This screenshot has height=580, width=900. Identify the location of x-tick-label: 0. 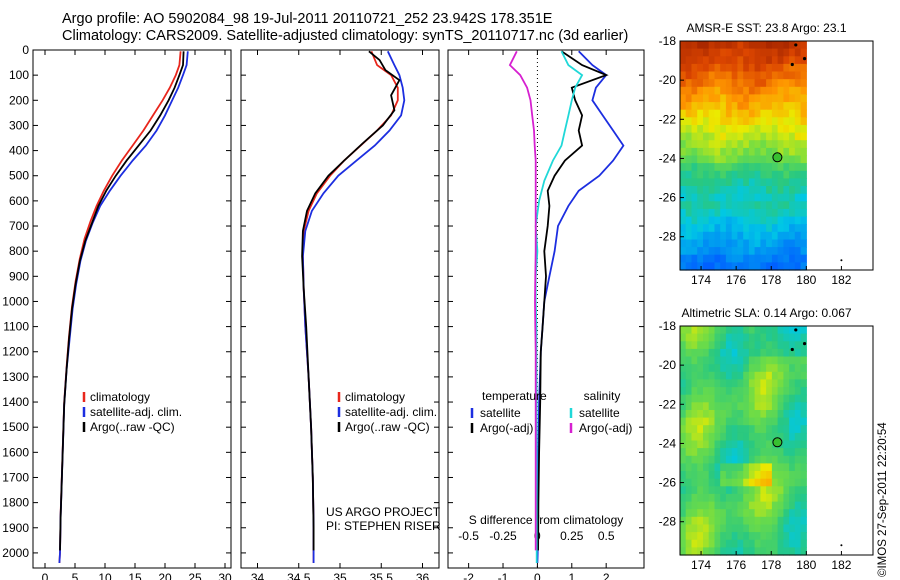
(45, 575).